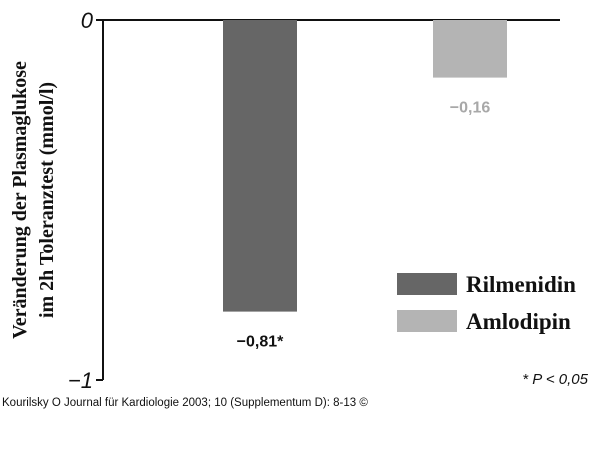  I want to click on y-axis-title-line1: Veränderung der Plasmaglukose, so click(20, 200).